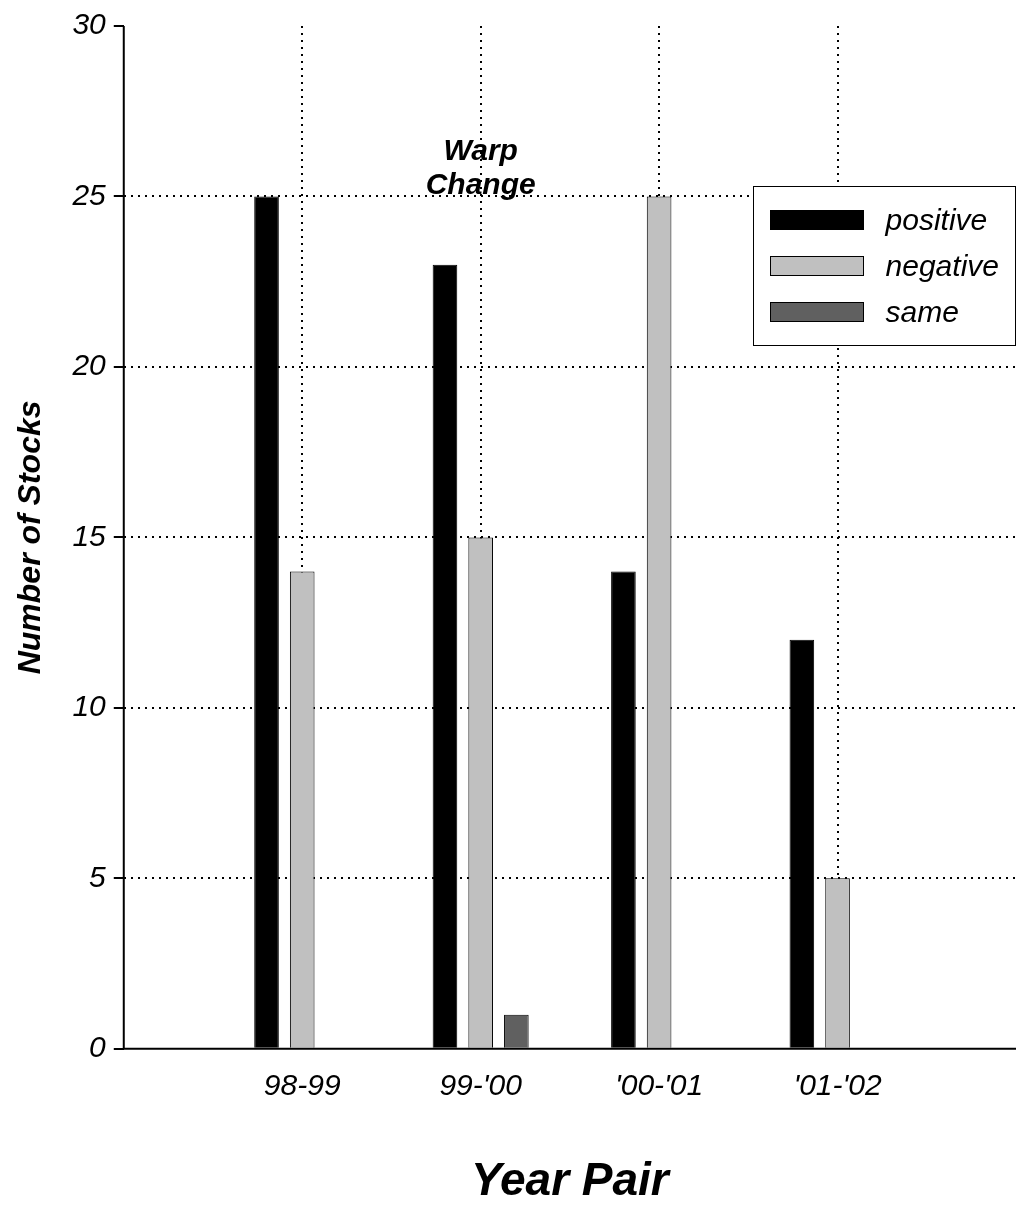 The height and width of the screenshot is (1224, 1016). What do you see at coordinates (936, 220) in the screenshot?
I see `legend-label: positive` at bounding box center [936, 220].